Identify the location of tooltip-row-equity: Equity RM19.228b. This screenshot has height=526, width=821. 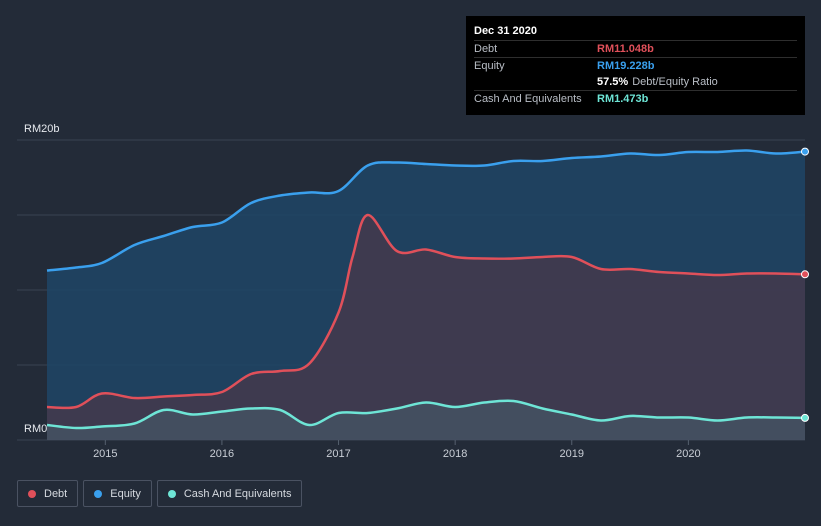
(635, 65).